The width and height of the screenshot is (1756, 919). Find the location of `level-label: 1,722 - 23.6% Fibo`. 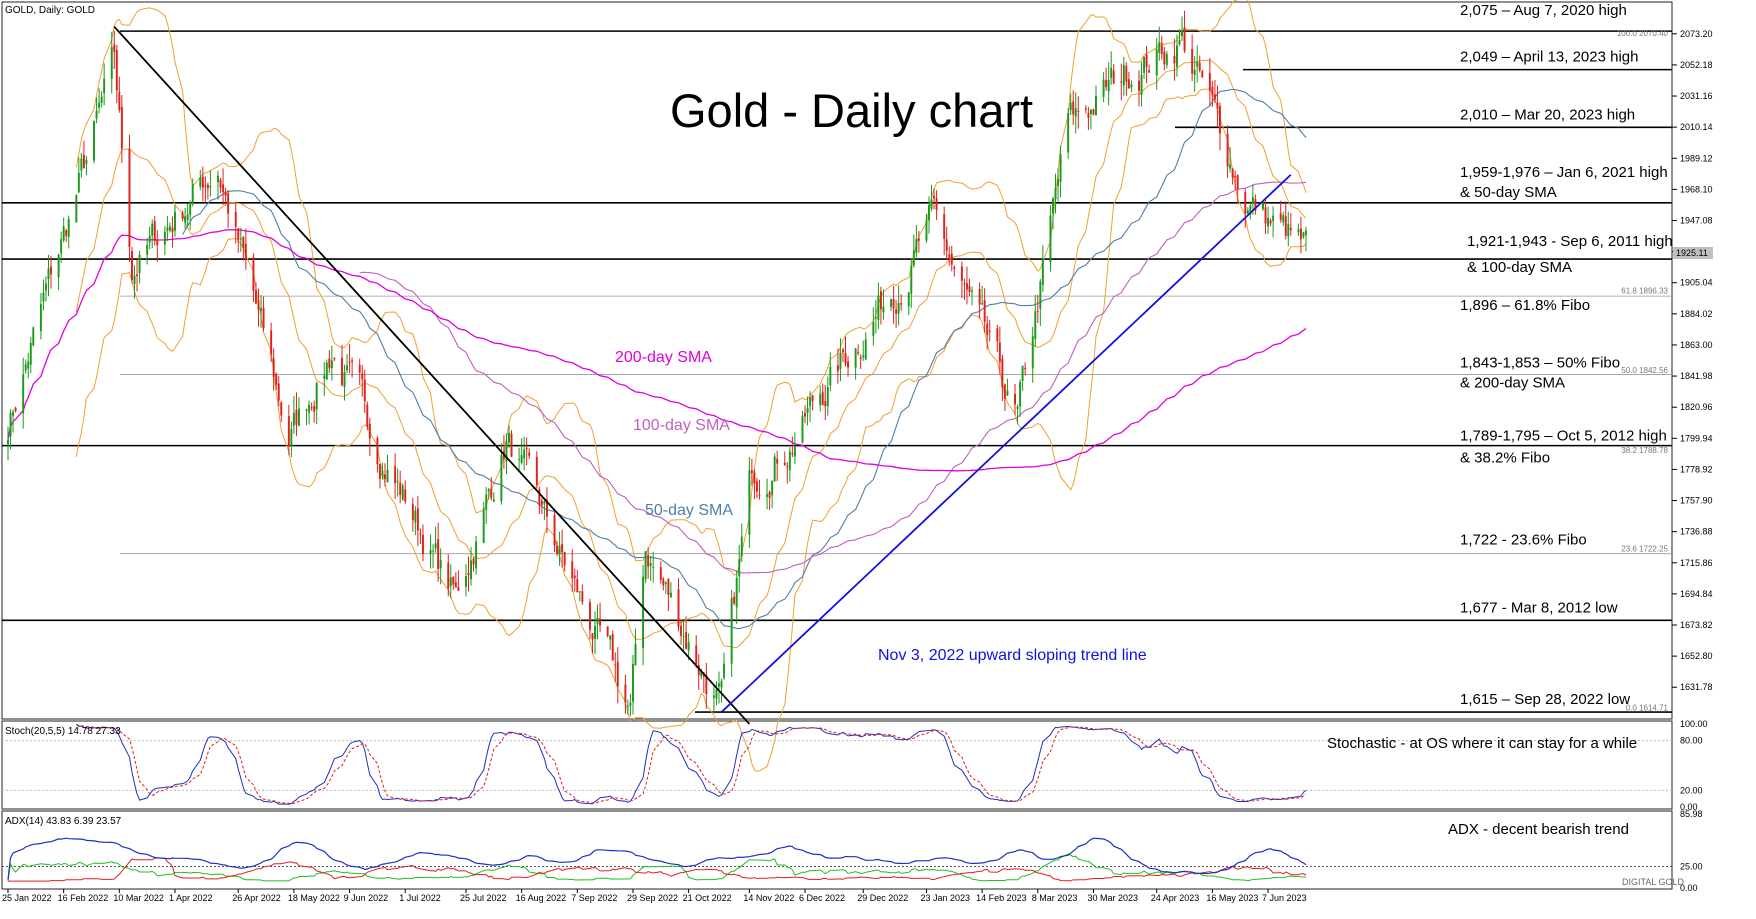

level-label: 1,722 - 23.6% Fibo is located at coordinates (1523, 540).